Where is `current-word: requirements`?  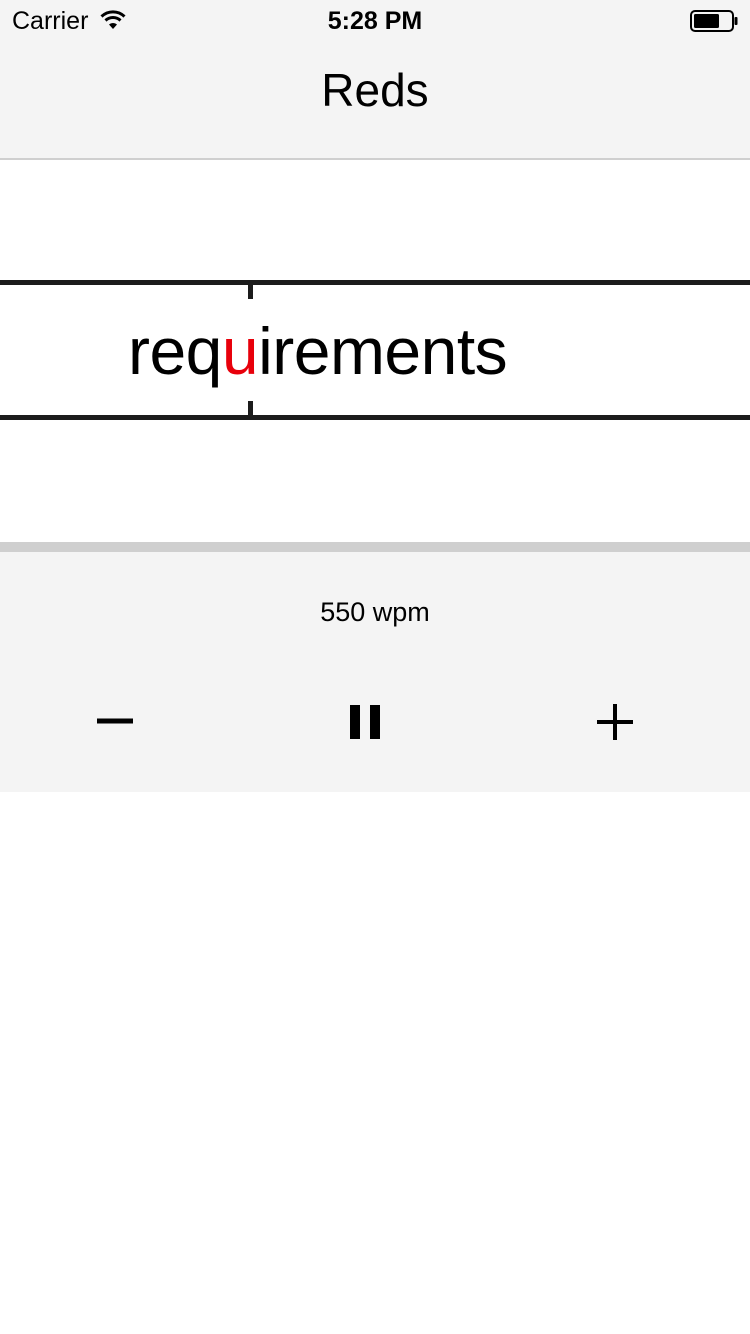
current-word: requirements is located at coordinates (318, 351).